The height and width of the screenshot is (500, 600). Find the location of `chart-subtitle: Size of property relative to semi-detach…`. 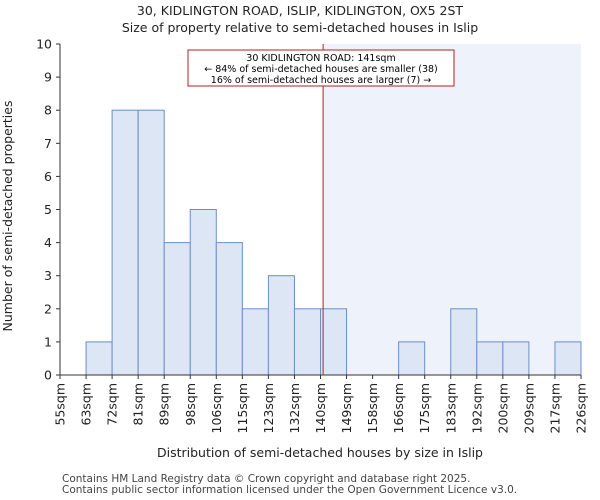

chart-subtitle: Size of property relative to semi-detach… is located at coordinates (300, 27).